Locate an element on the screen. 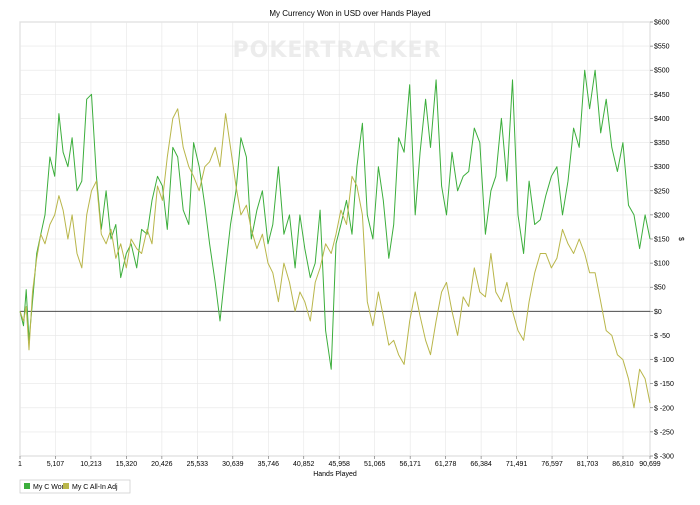  y-tick-label: $400 is located at coordinates (662, 119).